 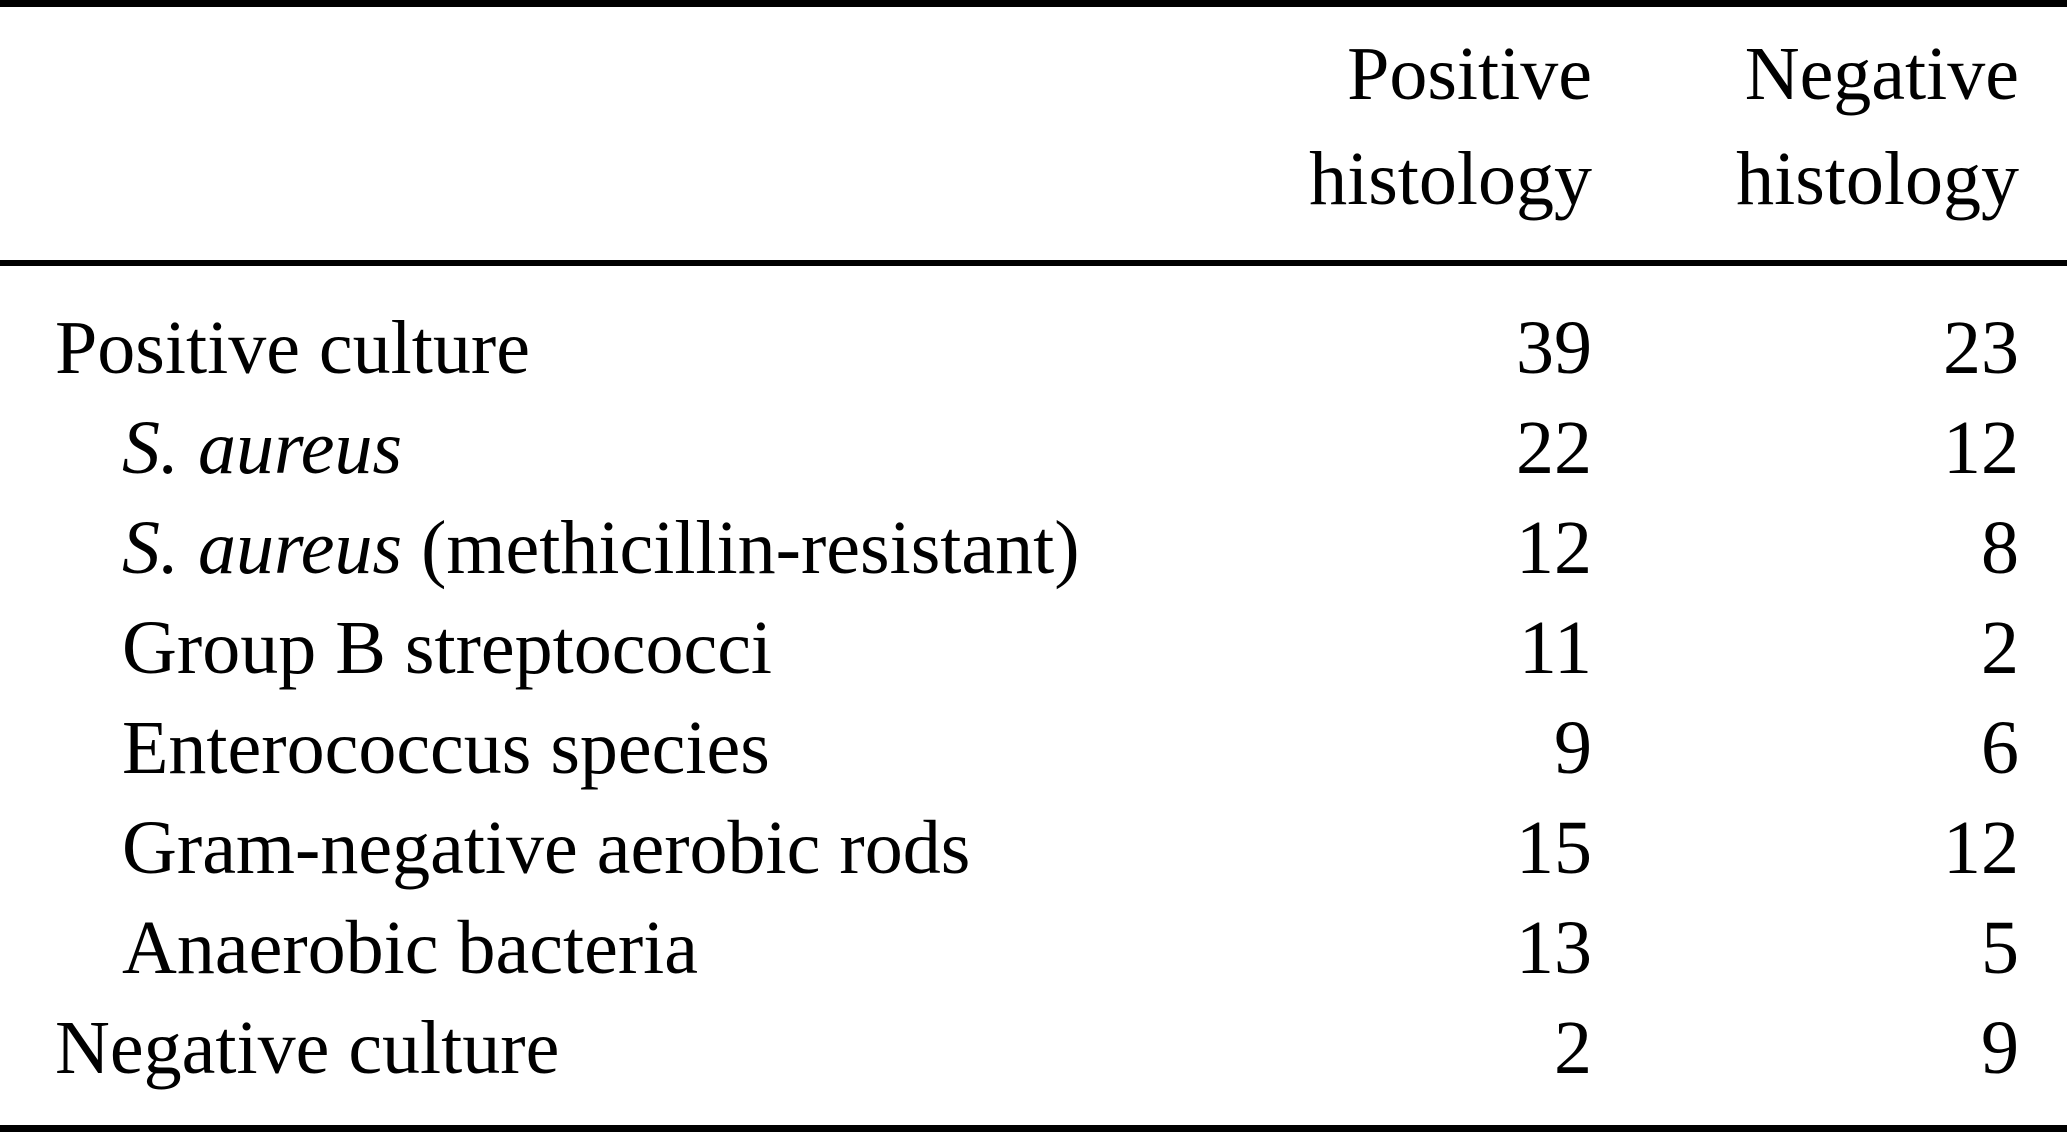 I want to click on row-label-cell: Gram-negative aerobic rods, so click(x=570, y=848).